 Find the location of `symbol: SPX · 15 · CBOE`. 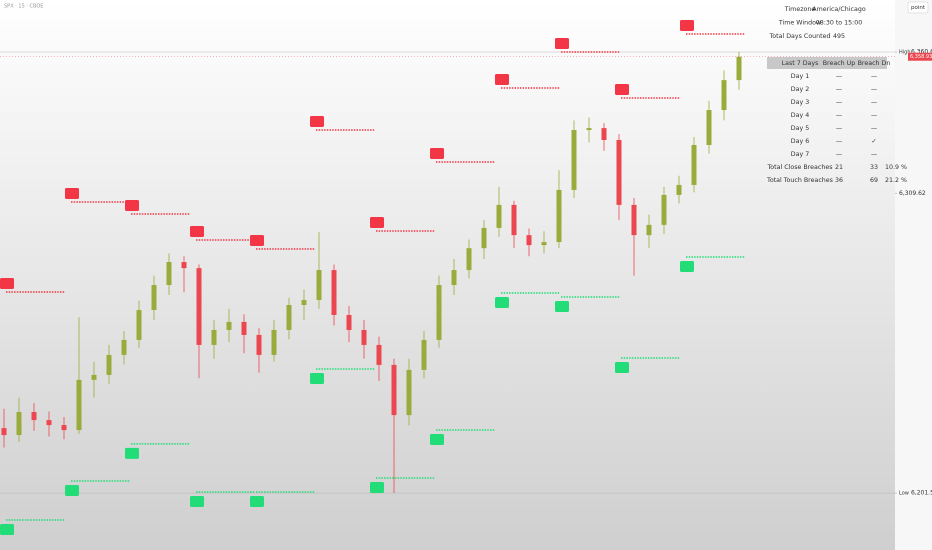

symbol: SPX · 15 · CBOE is located at coordinates (23, 7).